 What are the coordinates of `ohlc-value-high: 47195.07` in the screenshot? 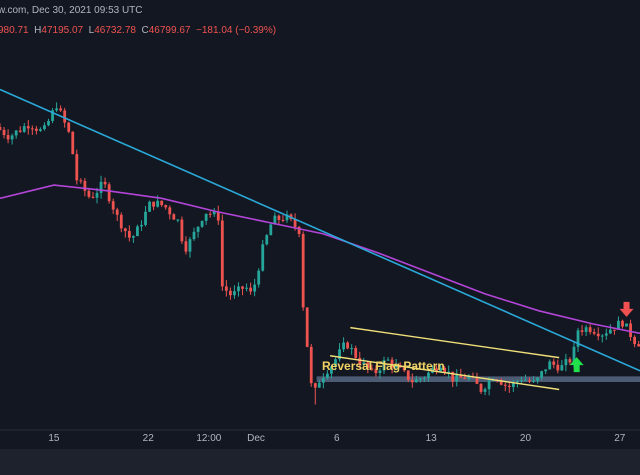 It's located at (62, 30).